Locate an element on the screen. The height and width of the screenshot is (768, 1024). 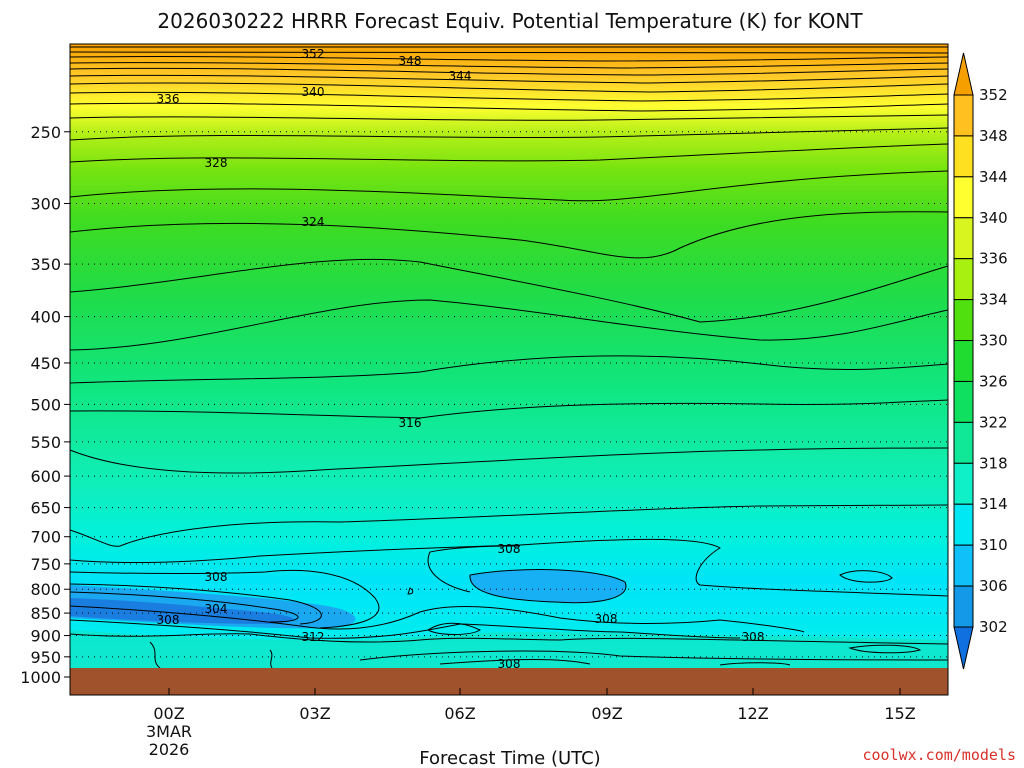
blue-patch-center is located at coordinates (547, 586).